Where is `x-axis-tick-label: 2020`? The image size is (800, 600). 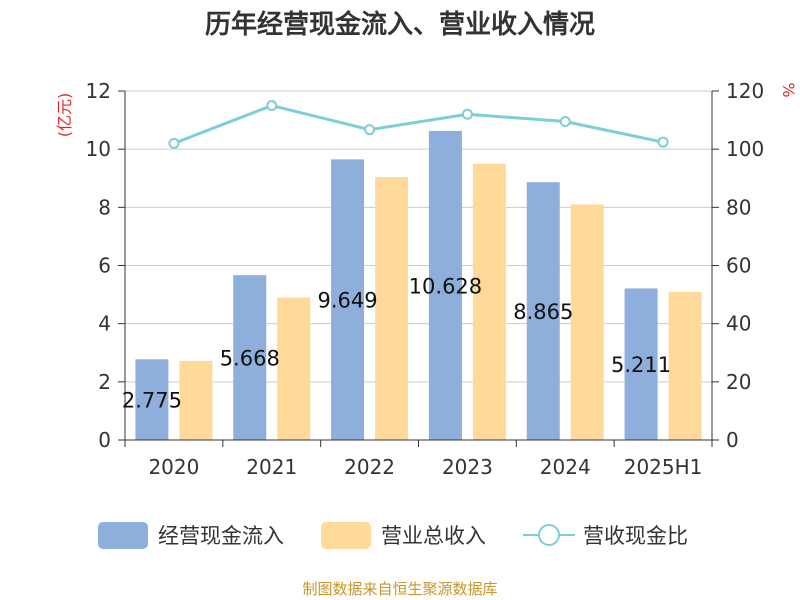 x-axis-tick-label: 2020 is located at coordinates (173, 467).